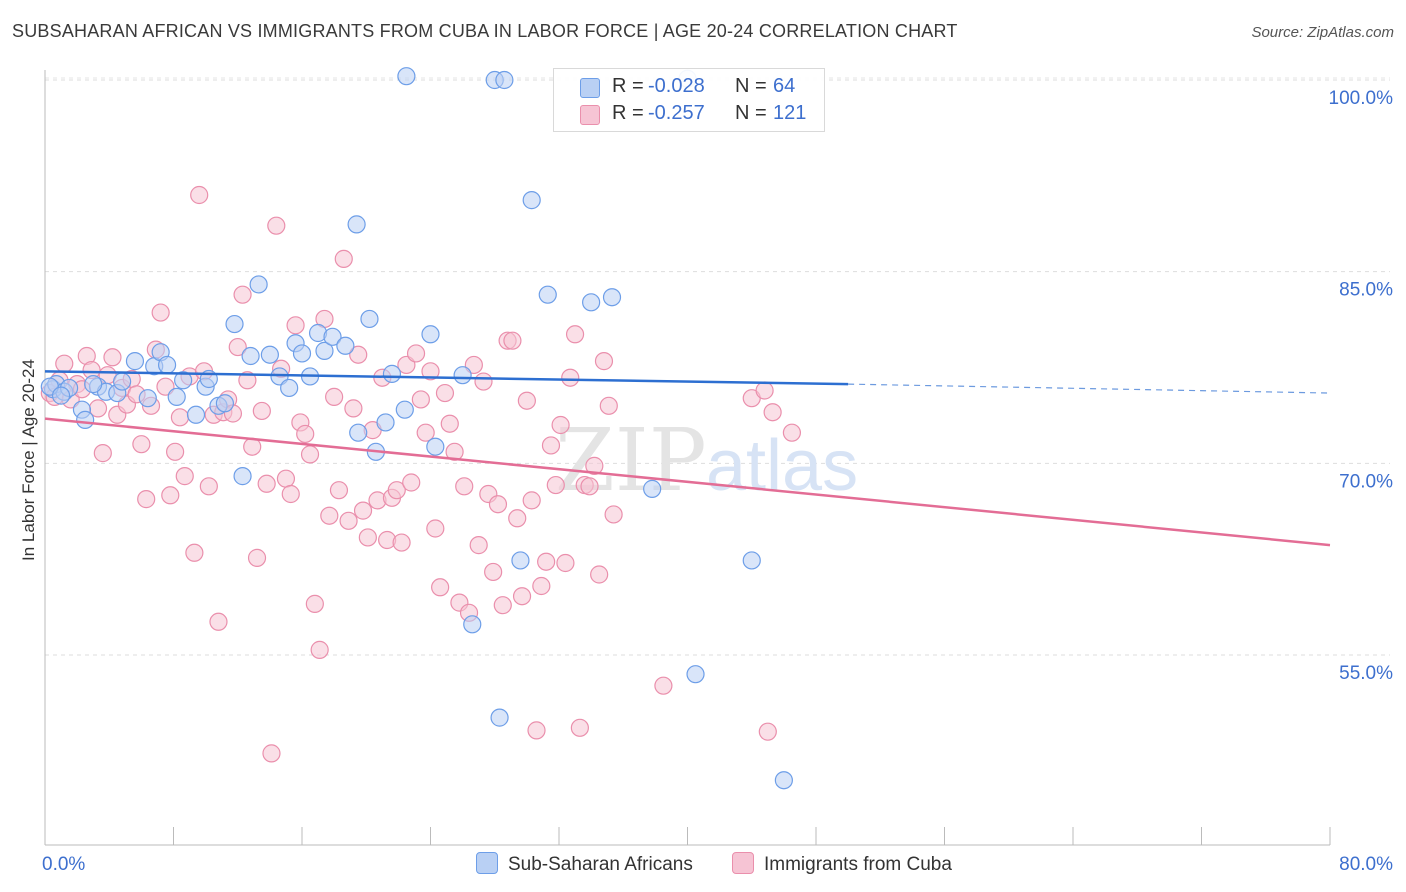 The height and width of the screenshot is (892, 1406). I want to click on legend-r-value: -0.028, so click(676, 86).